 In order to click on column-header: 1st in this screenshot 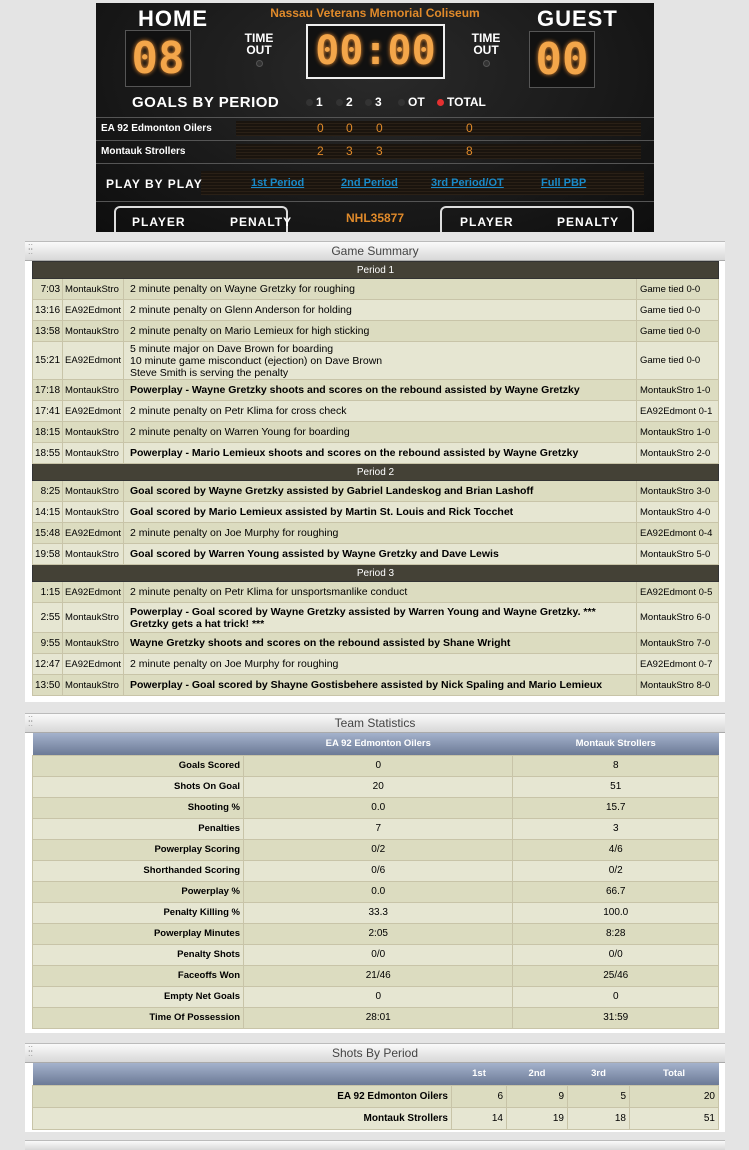, I will do `click(479, 1074)`.